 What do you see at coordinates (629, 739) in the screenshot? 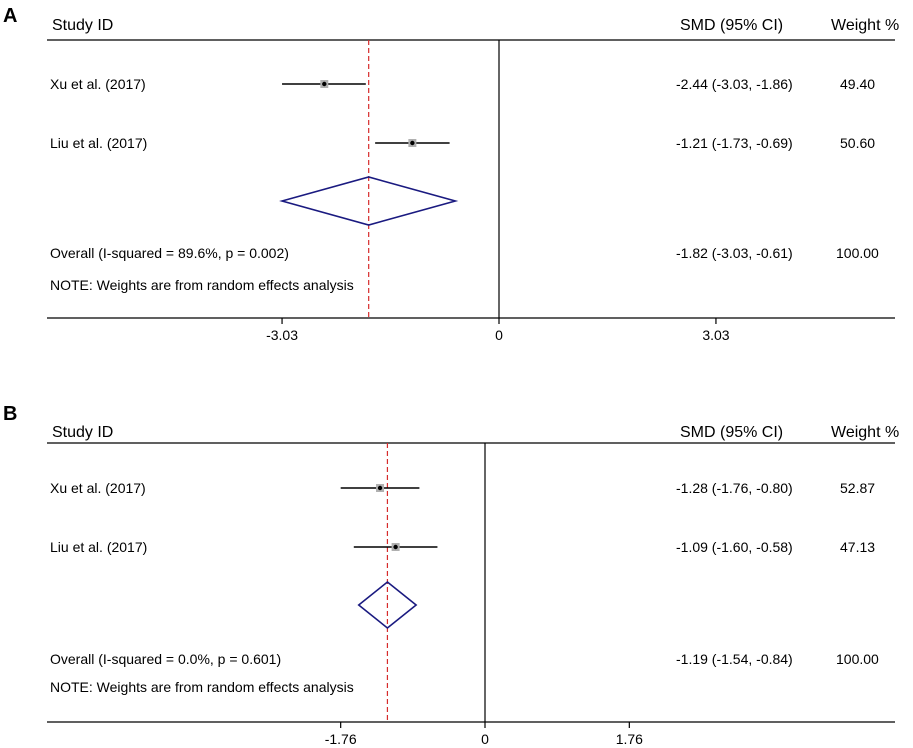
I see `x-tick-label: 1.76` at bounding box center [629, 739].